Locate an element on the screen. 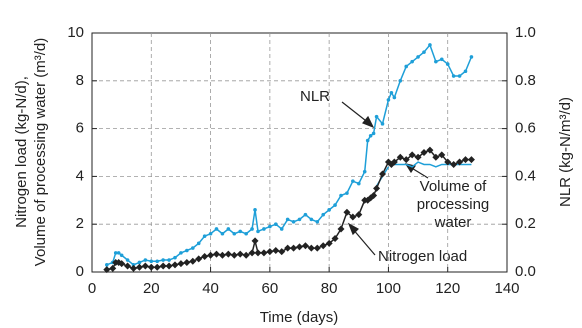 The image size is (582, 328). y2-tick-label: 0.6 is located at coordinates (525, 128).